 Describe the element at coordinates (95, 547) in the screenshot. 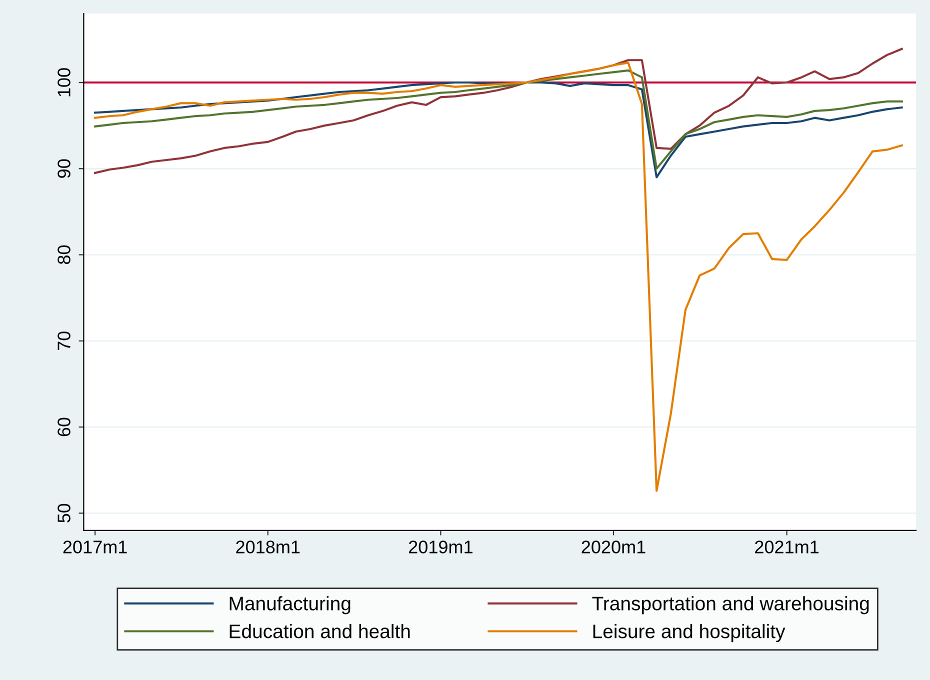

I see `x-tick-label: 2017m1` at that location.